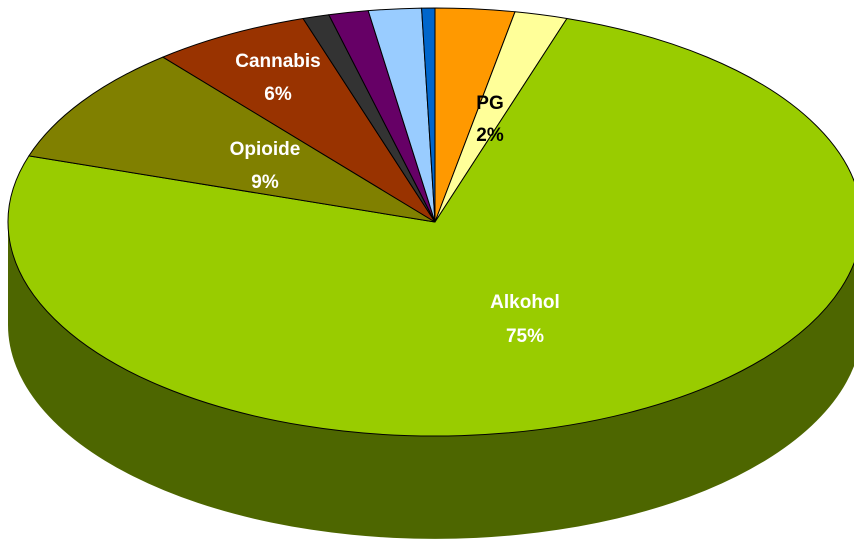 The width and height of the screenshot is (854, 540). Describe the element at coordinates (489, 103) in the screenshot. I see `data-label-name: PG` at that location.